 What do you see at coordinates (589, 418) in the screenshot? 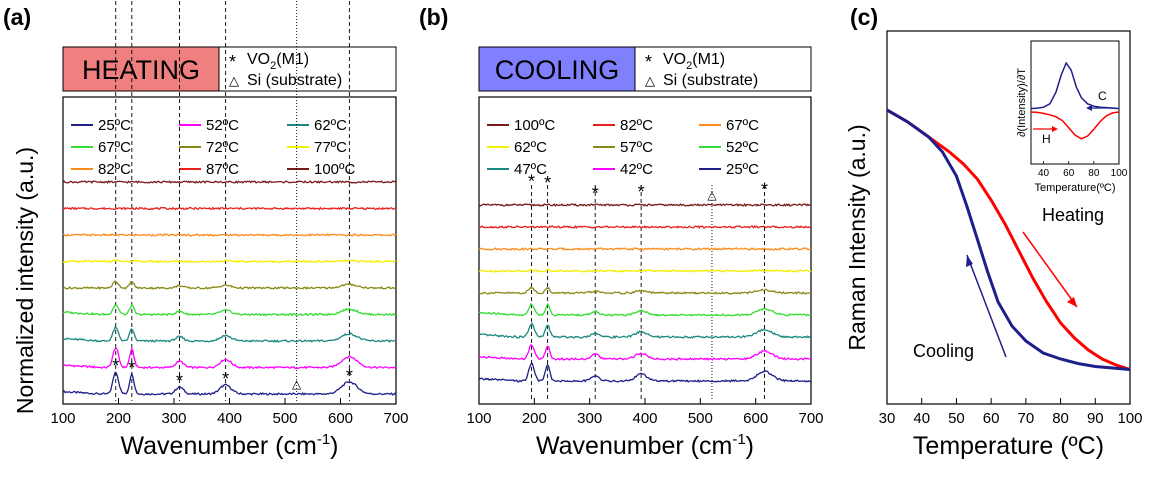
I see `x-tick-label: 300` at bounding box center [589, 418].